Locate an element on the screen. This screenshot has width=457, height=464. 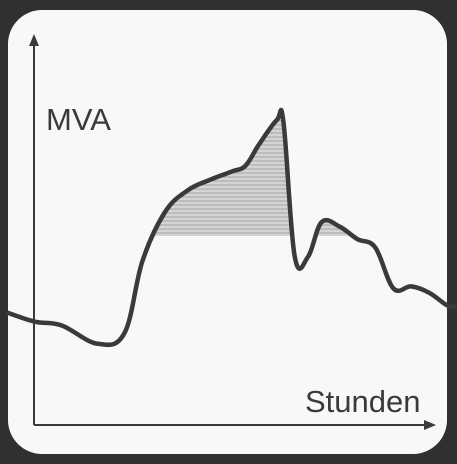
x-axis-arrow is located at coordinates (430, 425).